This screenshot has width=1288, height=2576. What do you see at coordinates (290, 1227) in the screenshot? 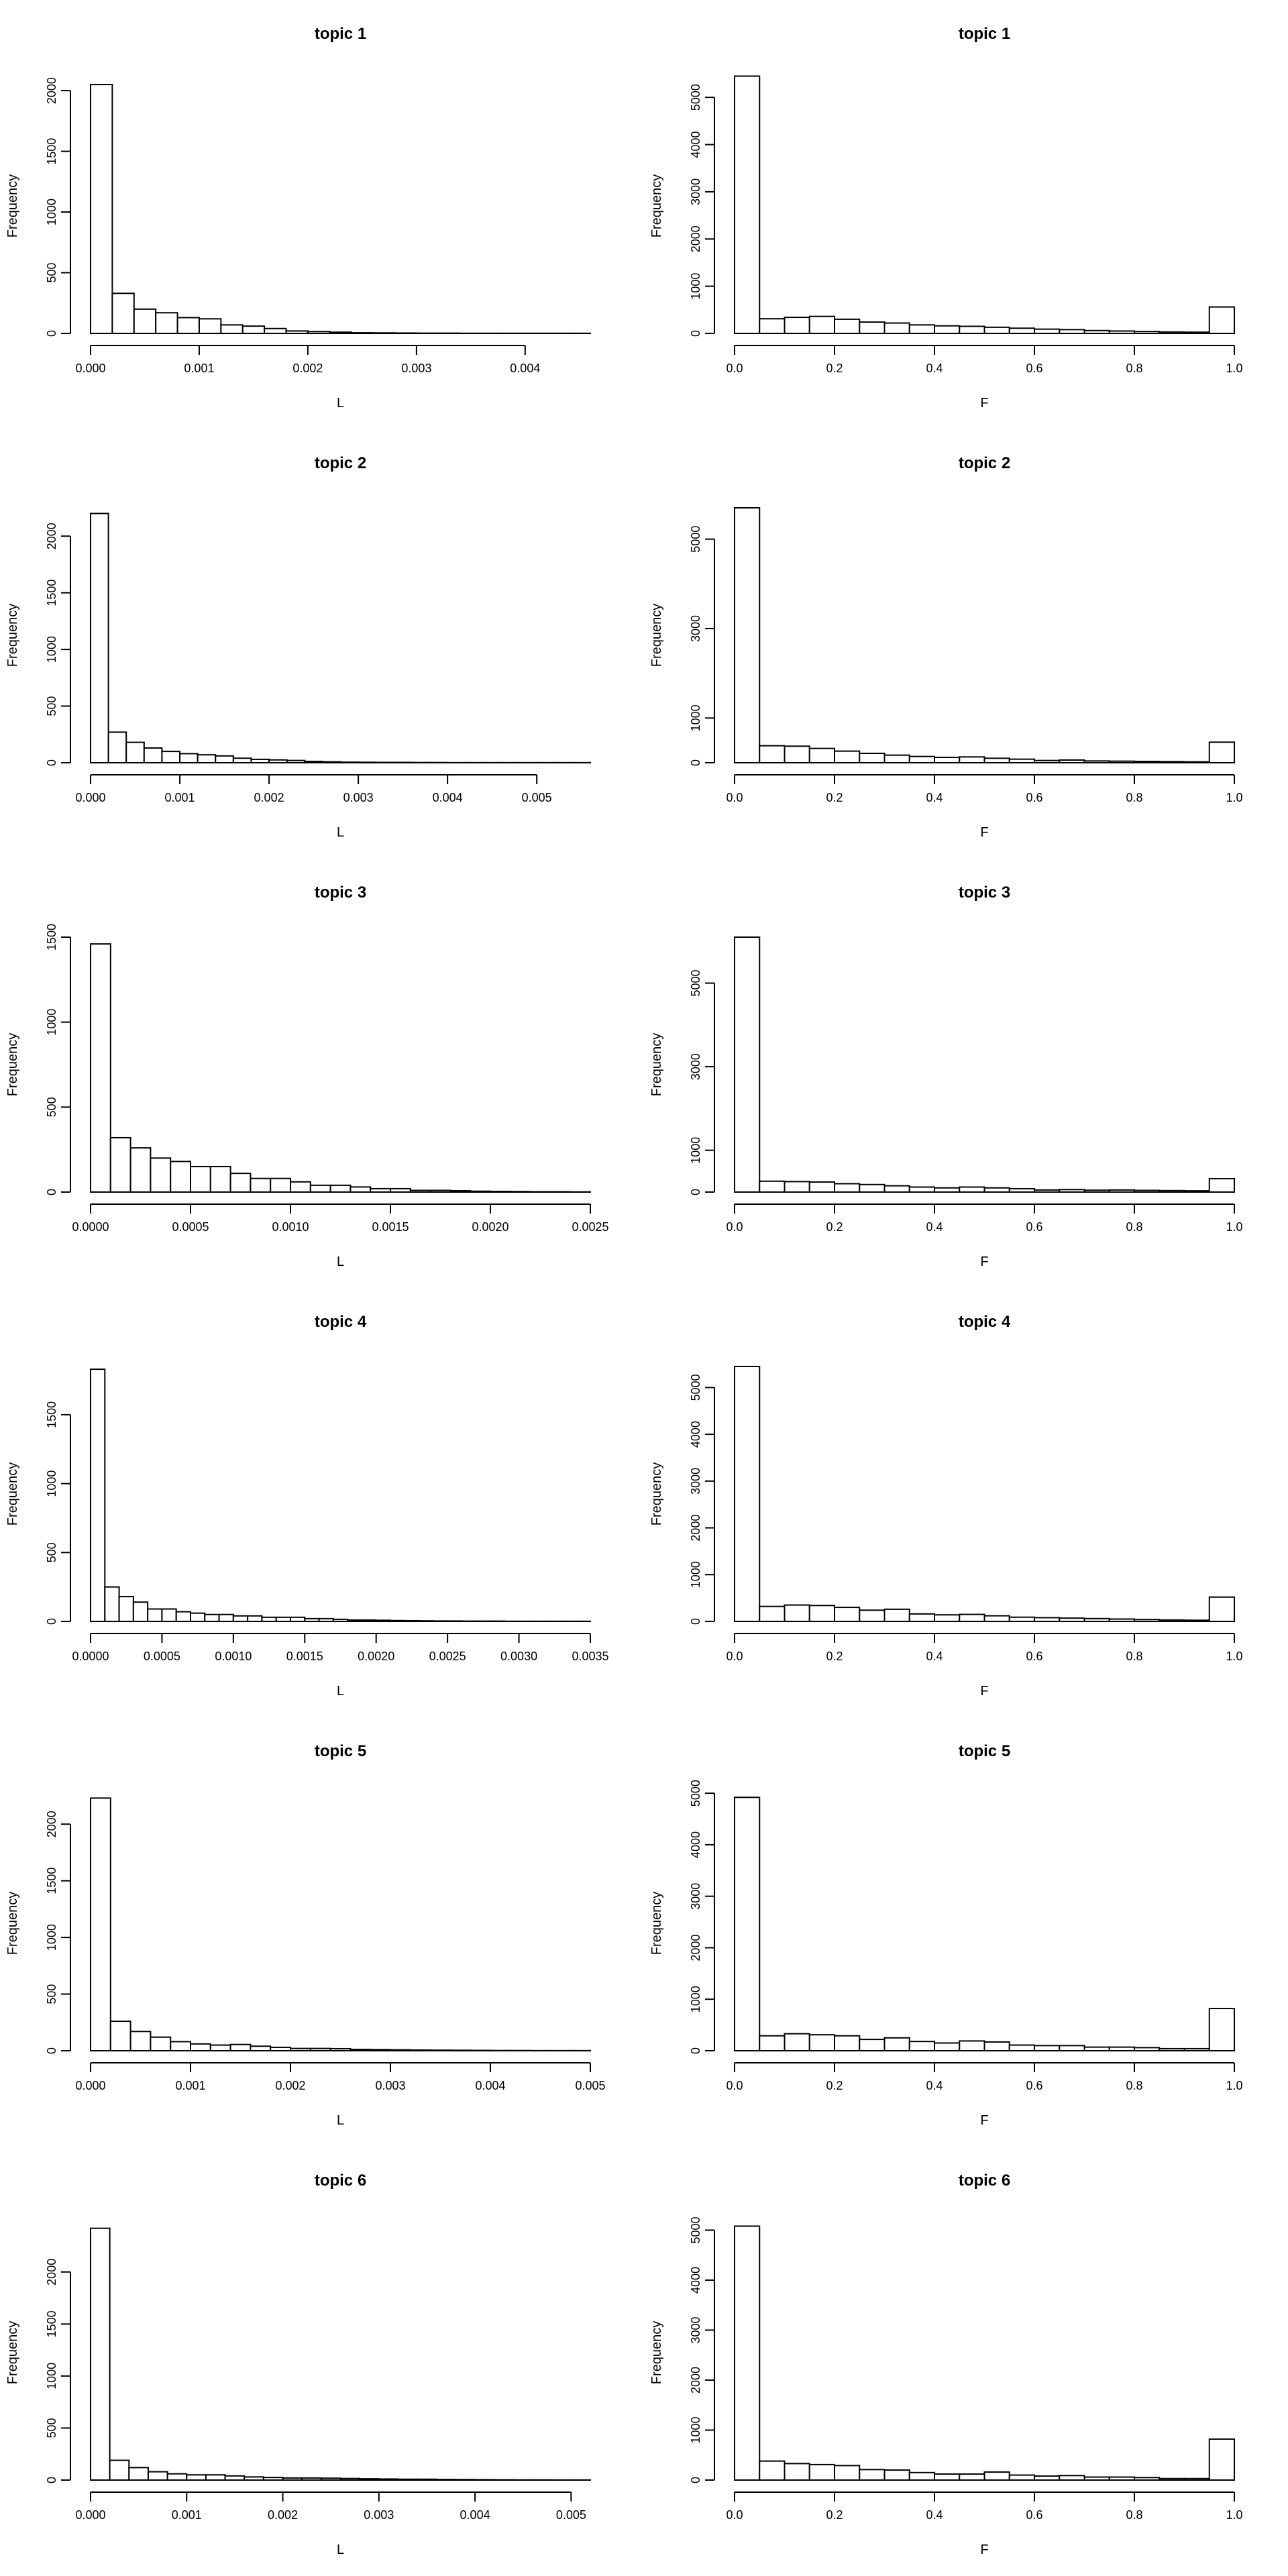
I see `x-tick-label: 0.0010` at bounding box center [290, 1227].